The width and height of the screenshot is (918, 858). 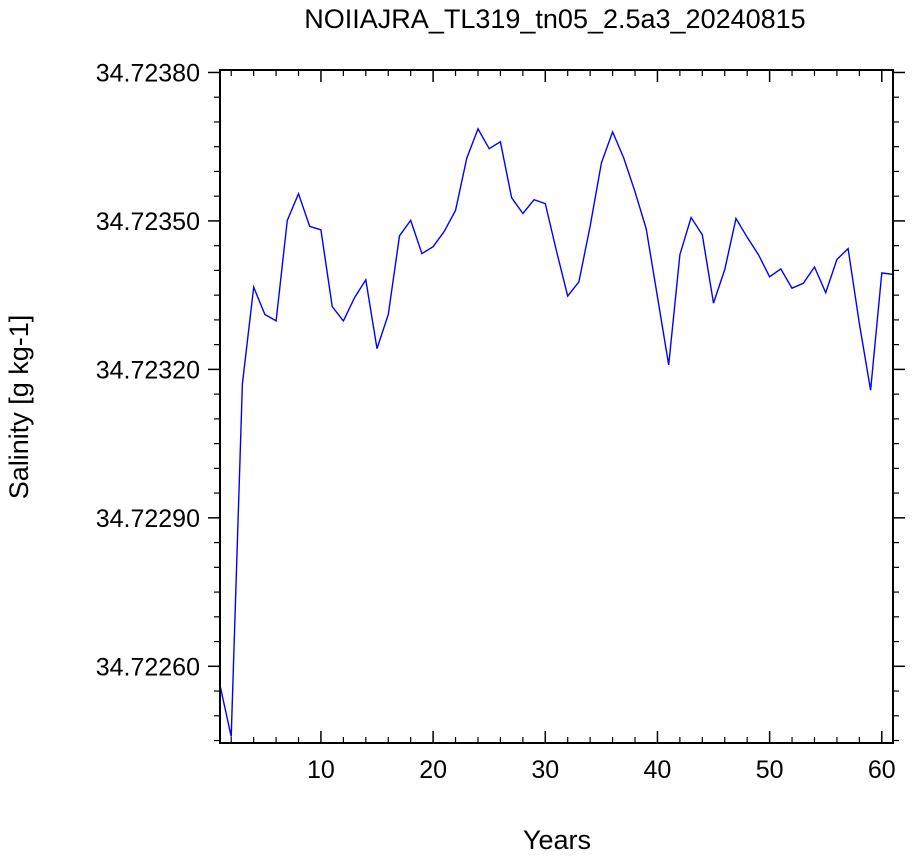 What do you see at coordinates (557, 840) in the screenshot?
I see `x-axis-label: Years` at bounding box center [557, 840].